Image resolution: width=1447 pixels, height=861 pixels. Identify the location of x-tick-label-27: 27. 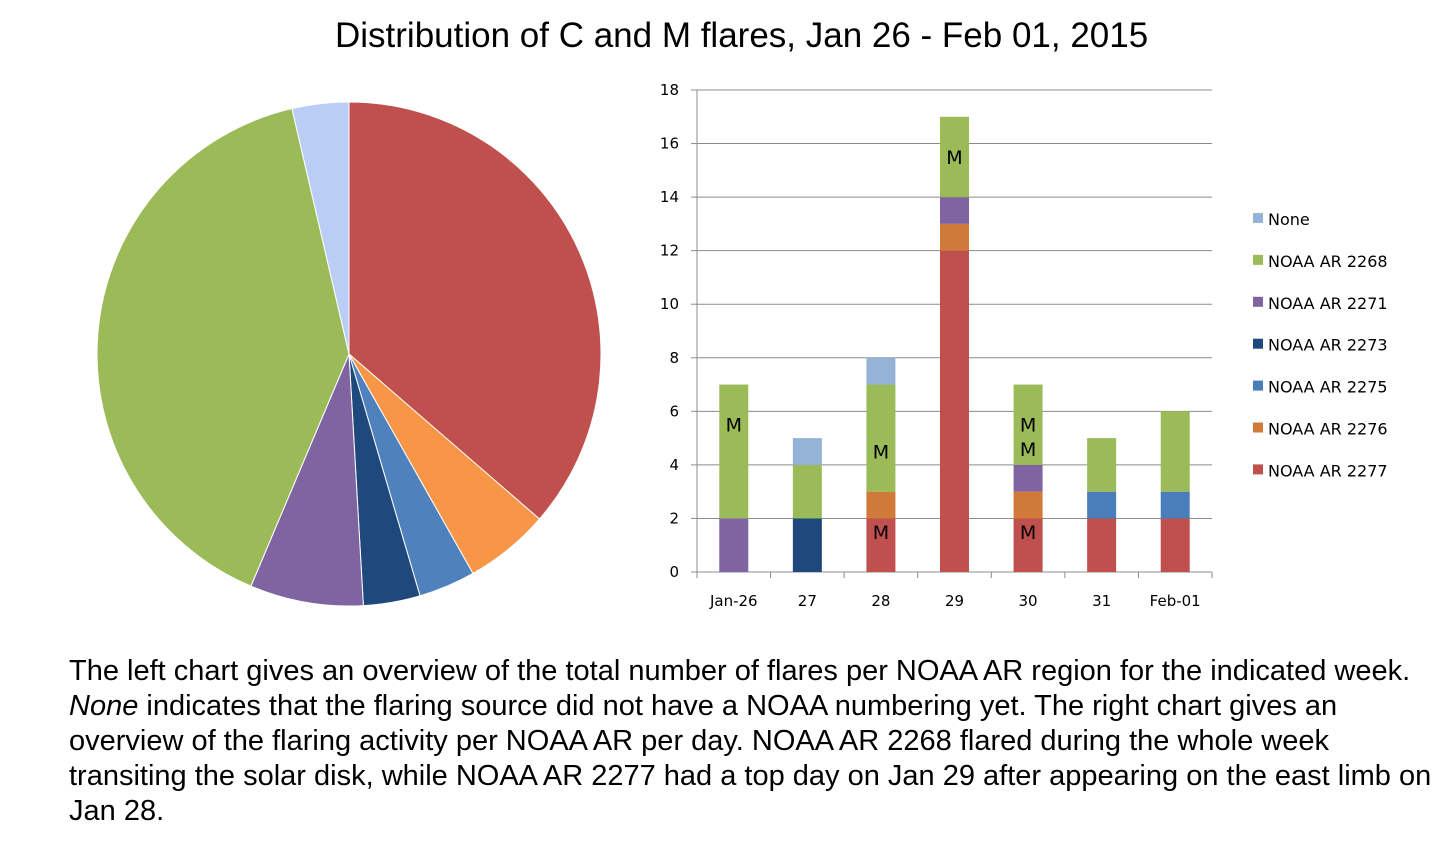
(807, 601).